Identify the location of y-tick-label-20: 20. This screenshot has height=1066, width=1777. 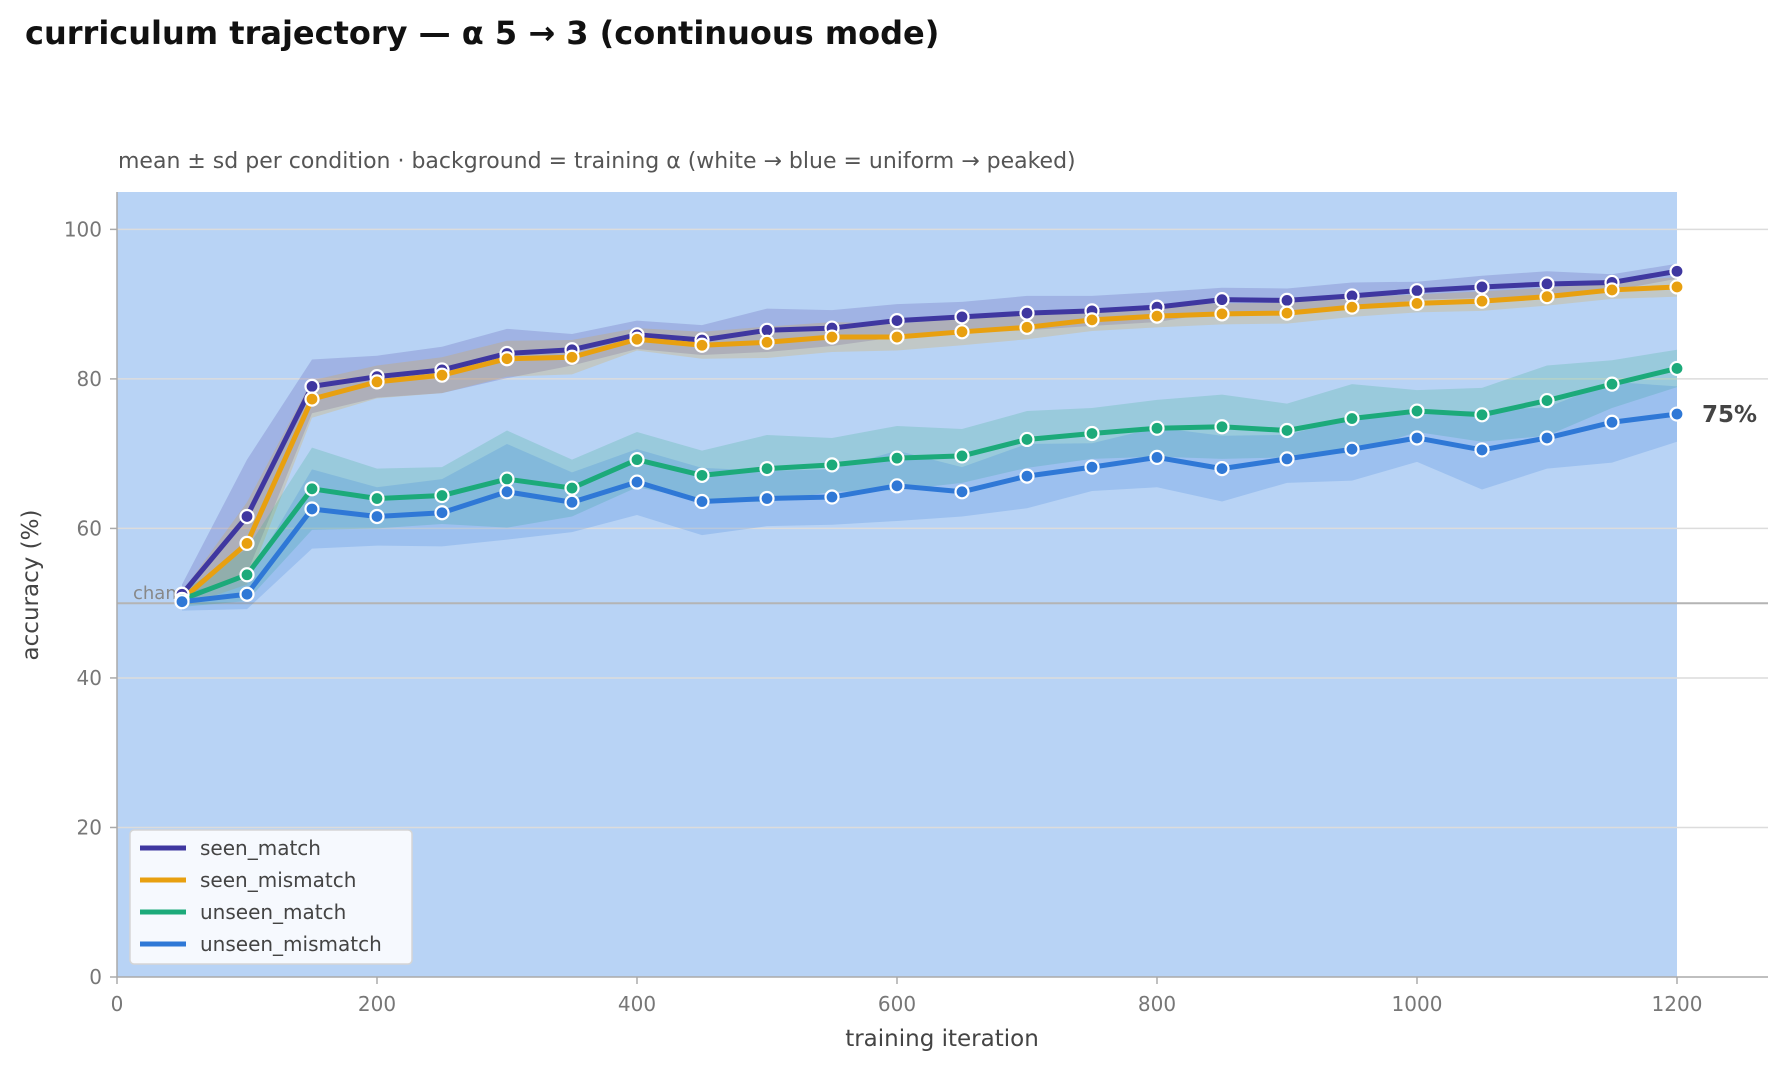
(89, 827).